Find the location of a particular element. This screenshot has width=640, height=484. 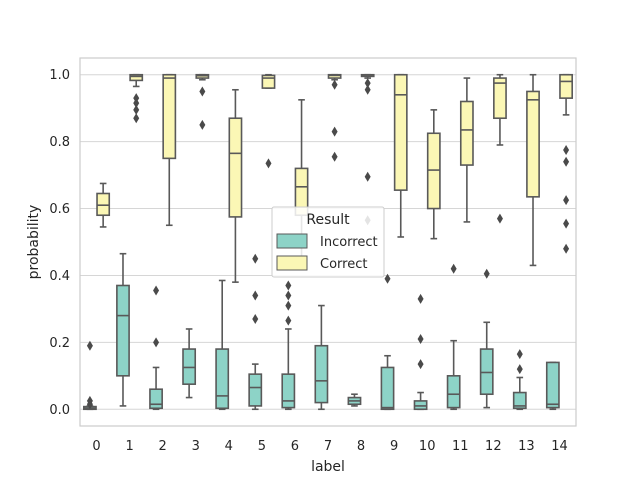

y-tick-label: 0.0 is located at coordinates (59, 410).